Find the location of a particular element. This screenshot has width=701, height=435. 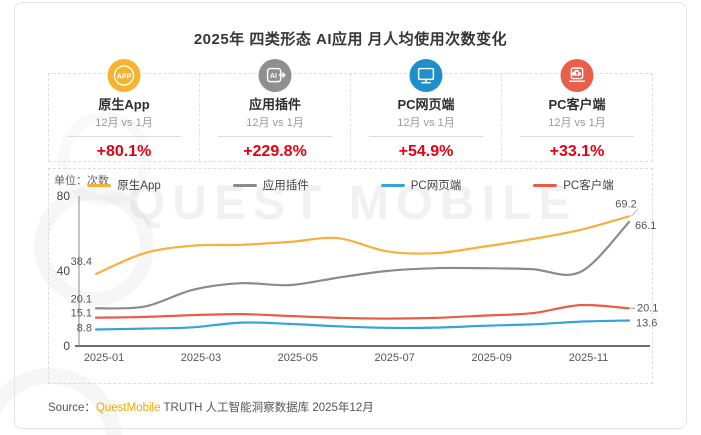

stat-card-pc-web: PC网页端 12月 vs 1月 +54.9% is located at coordinates (425, 110).